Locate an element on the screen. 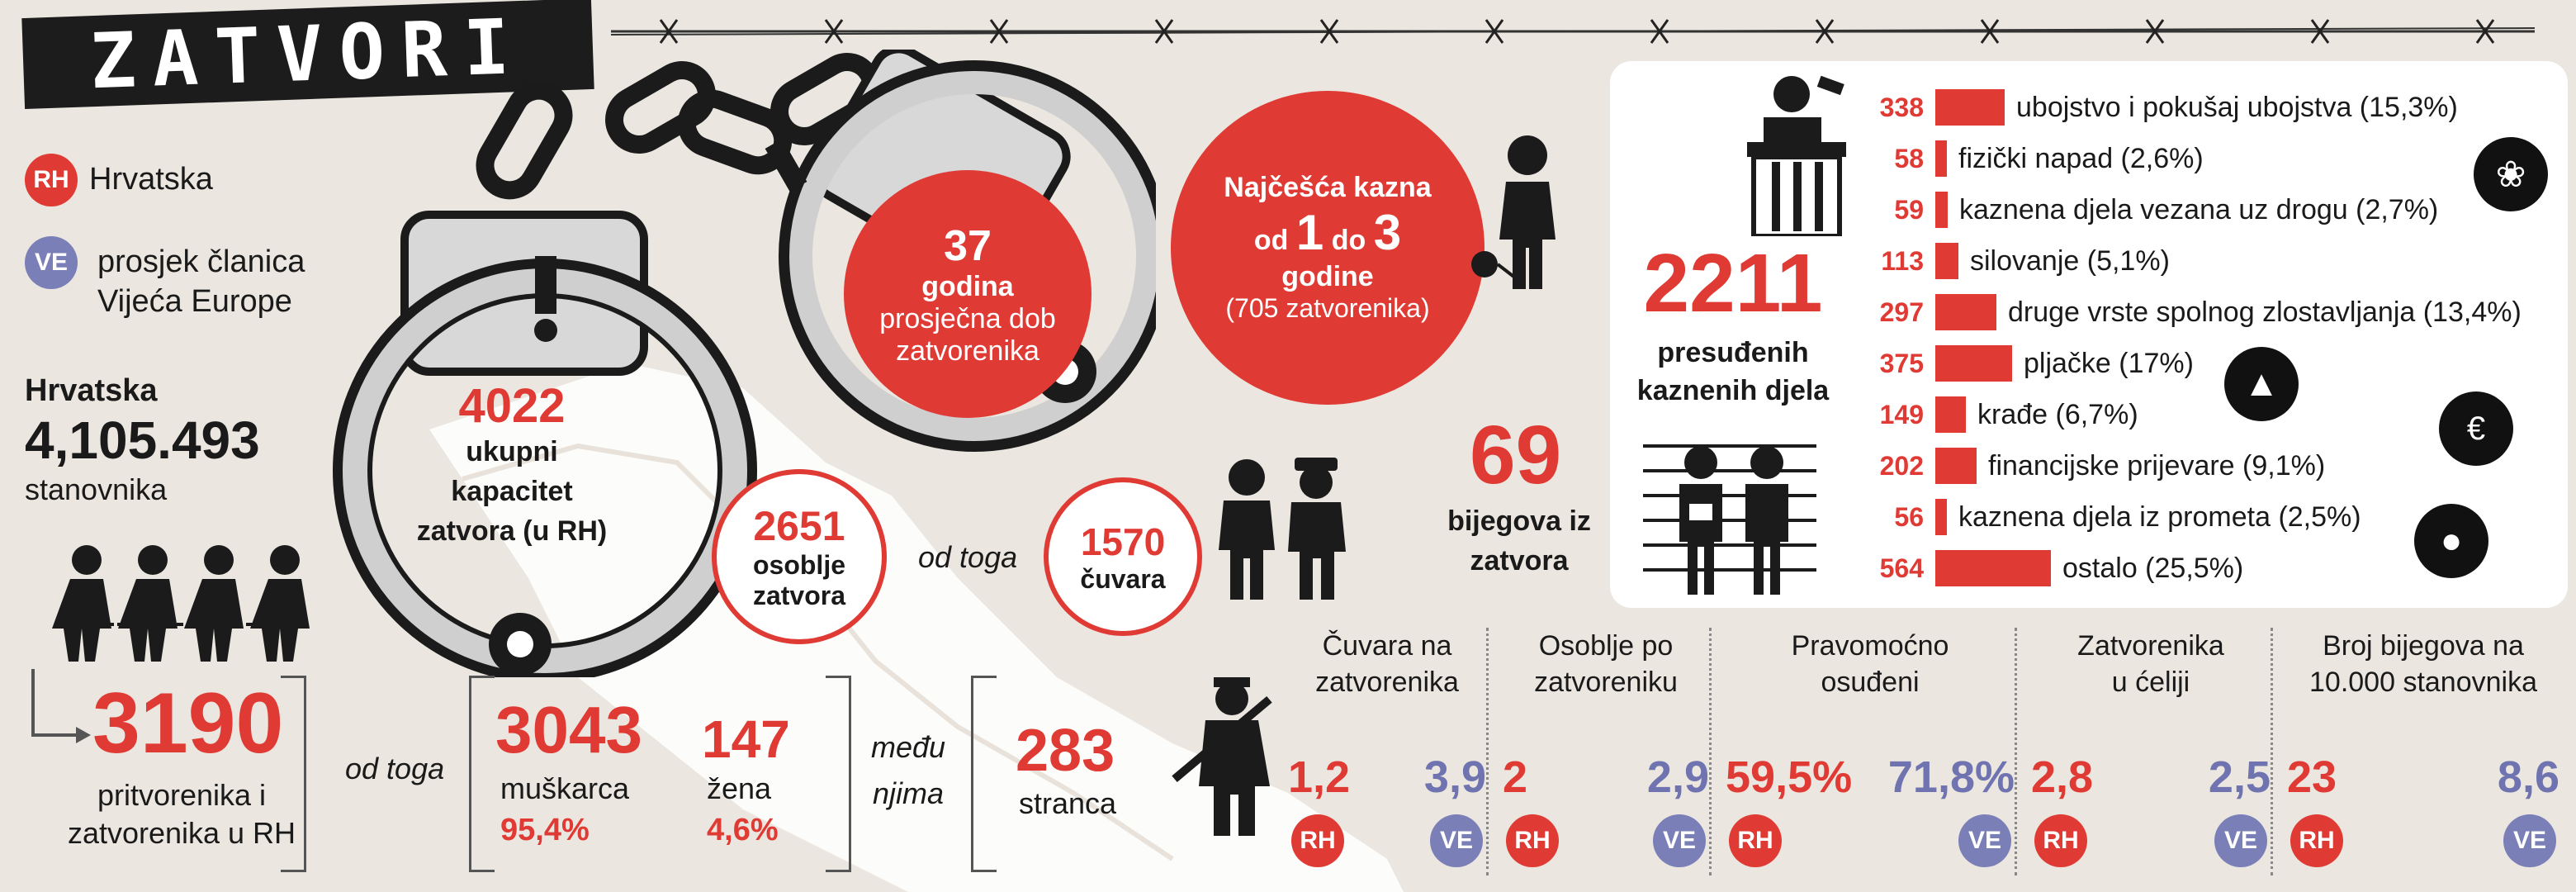 The height and width of the screenshot is (892, 2576). capacity-label-3: zatvora (u RH) is located at coordinates (512, 531).